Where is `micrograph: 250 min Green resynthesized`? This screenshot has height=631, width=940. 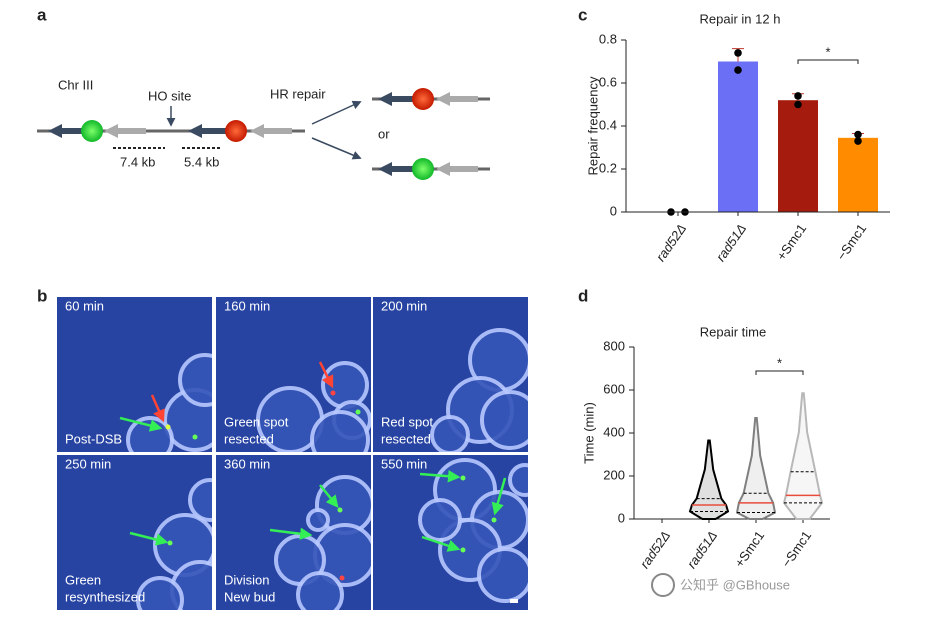
micrograph: 250 min Green resynthesized is located at coordinates (134, 532).